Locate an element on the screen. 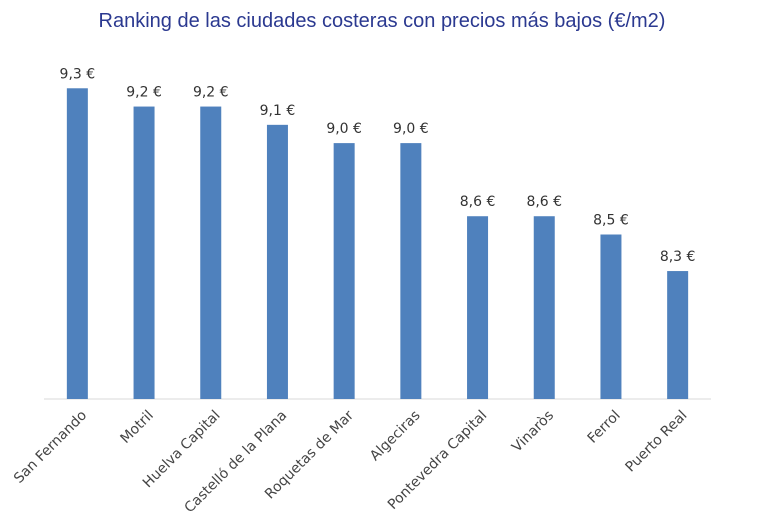  x-tick-label: San Fernando is located at coordinates (50, 447).